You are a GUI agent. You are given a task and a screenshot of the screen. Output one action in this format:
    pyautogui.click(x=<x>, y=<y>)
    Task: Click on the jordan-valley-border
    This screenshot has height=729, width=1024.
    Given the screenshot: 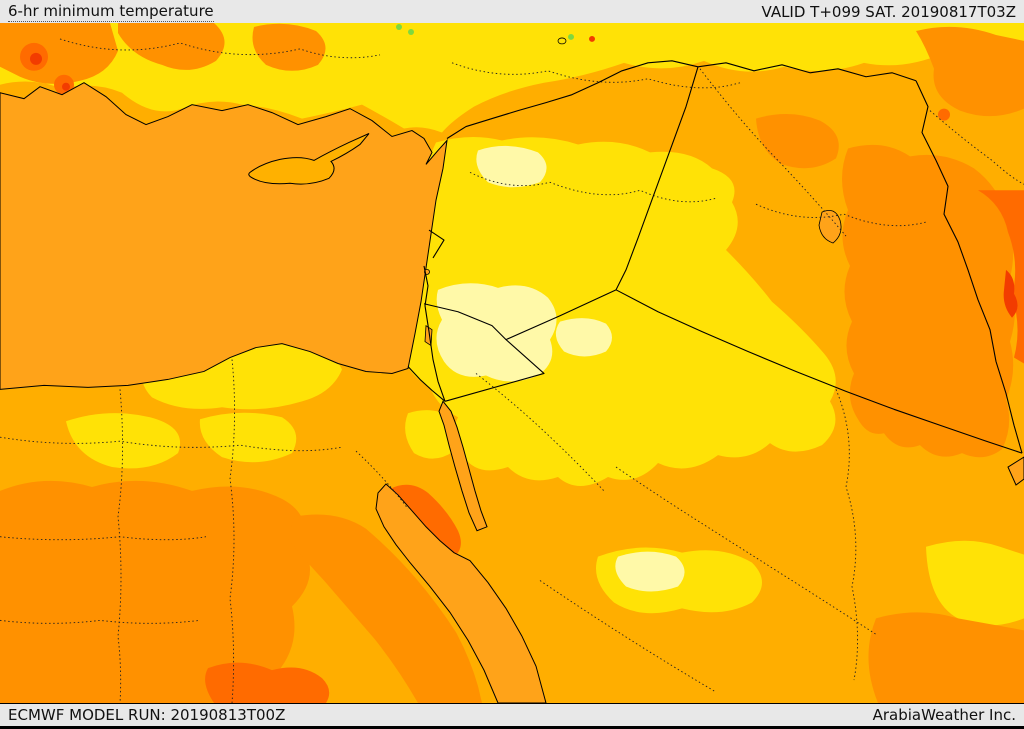 What is the action you would take?
    pyautogui.click(x=434, y=333)
    